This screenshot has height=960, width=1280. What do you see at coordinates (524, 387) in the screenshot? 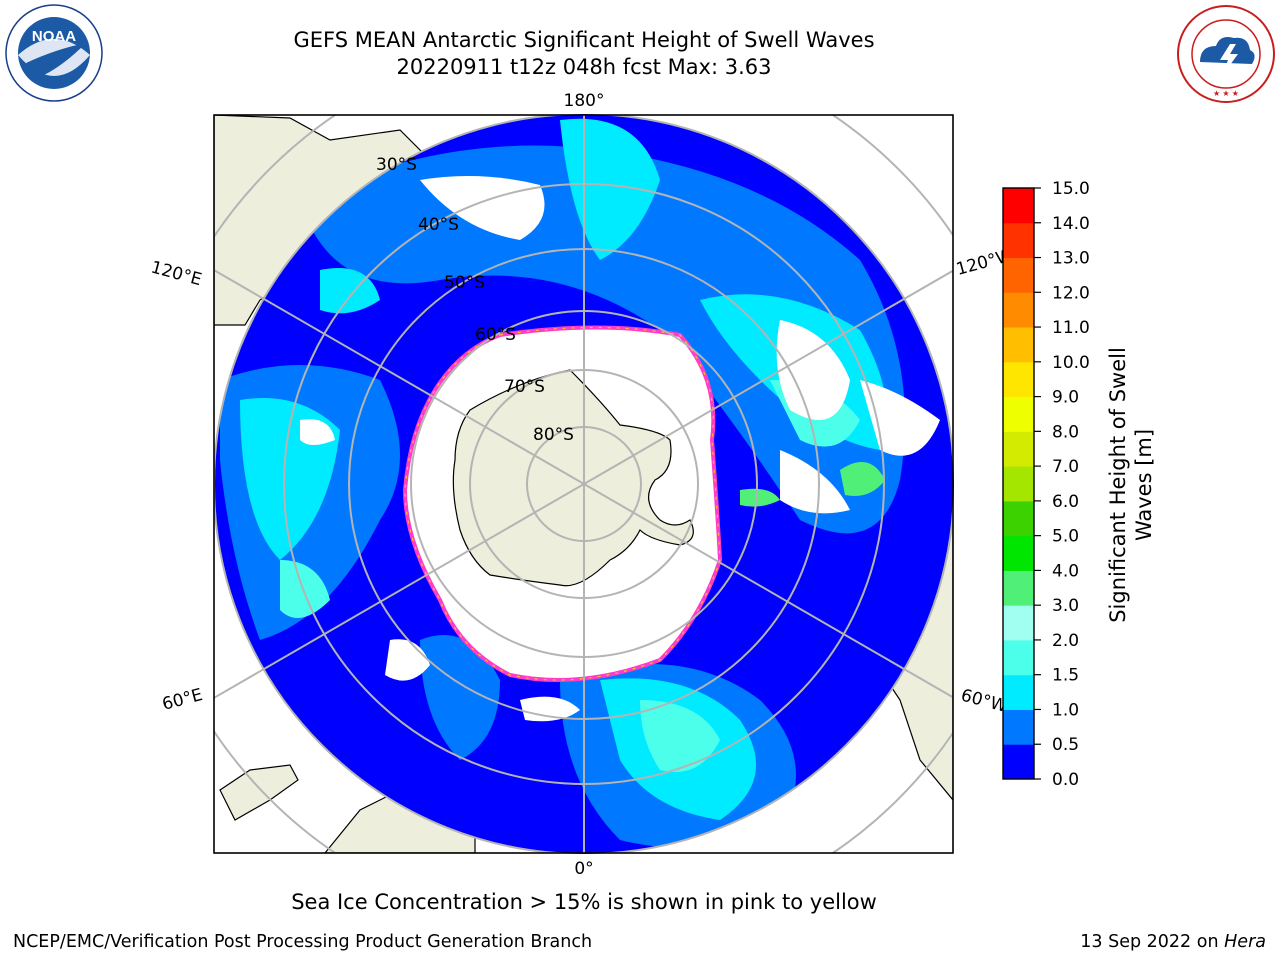
I see `lat-label-70s: 70°S` at bounding box center [524, 387].